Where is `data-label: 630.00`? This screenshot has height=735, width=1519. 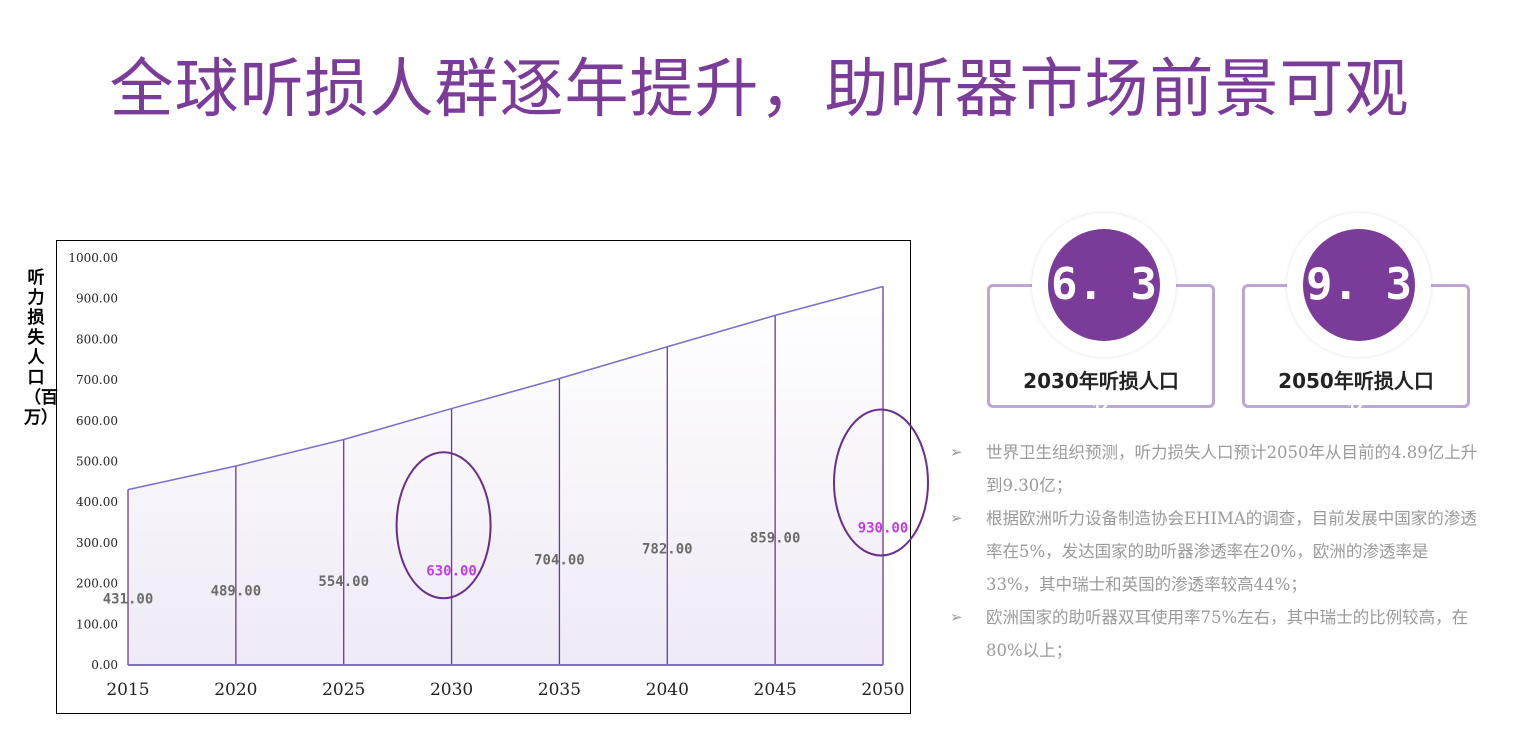 data-label: 630.00 is located at coordinates (451, 571).